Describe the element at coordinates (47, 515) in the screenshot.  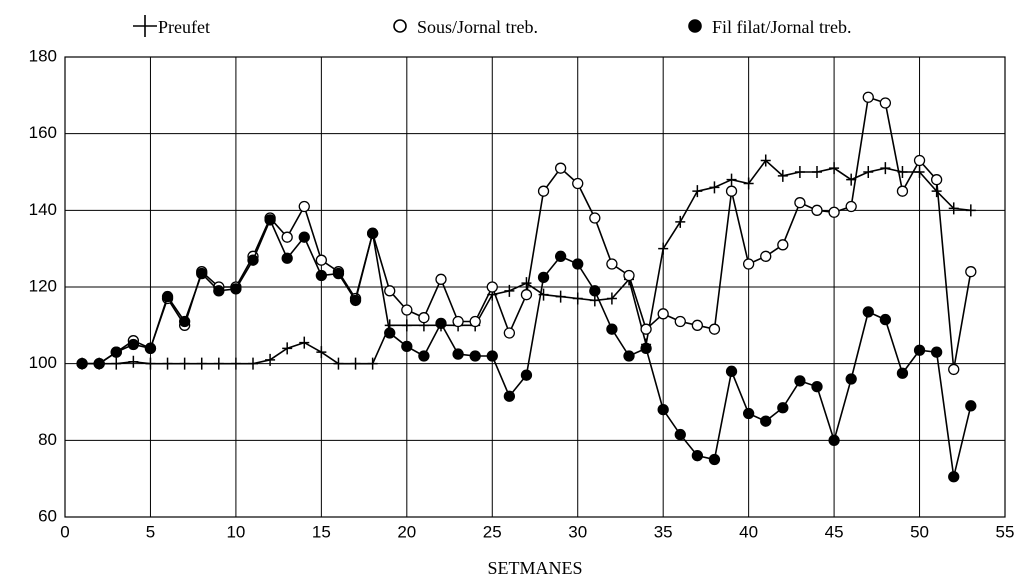
I see `y-tick-label: 60` at that location.